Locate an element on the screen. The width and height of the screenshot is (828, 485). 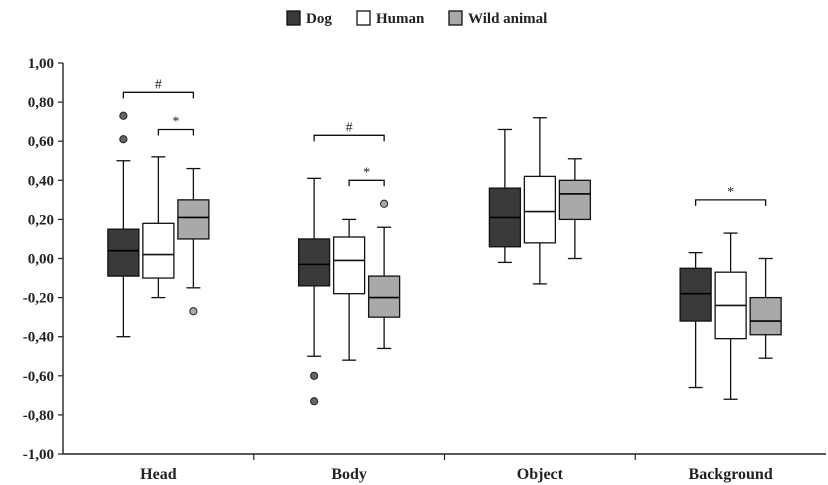
y-tick-label: -0,20 is located at coordinates (38, 299).